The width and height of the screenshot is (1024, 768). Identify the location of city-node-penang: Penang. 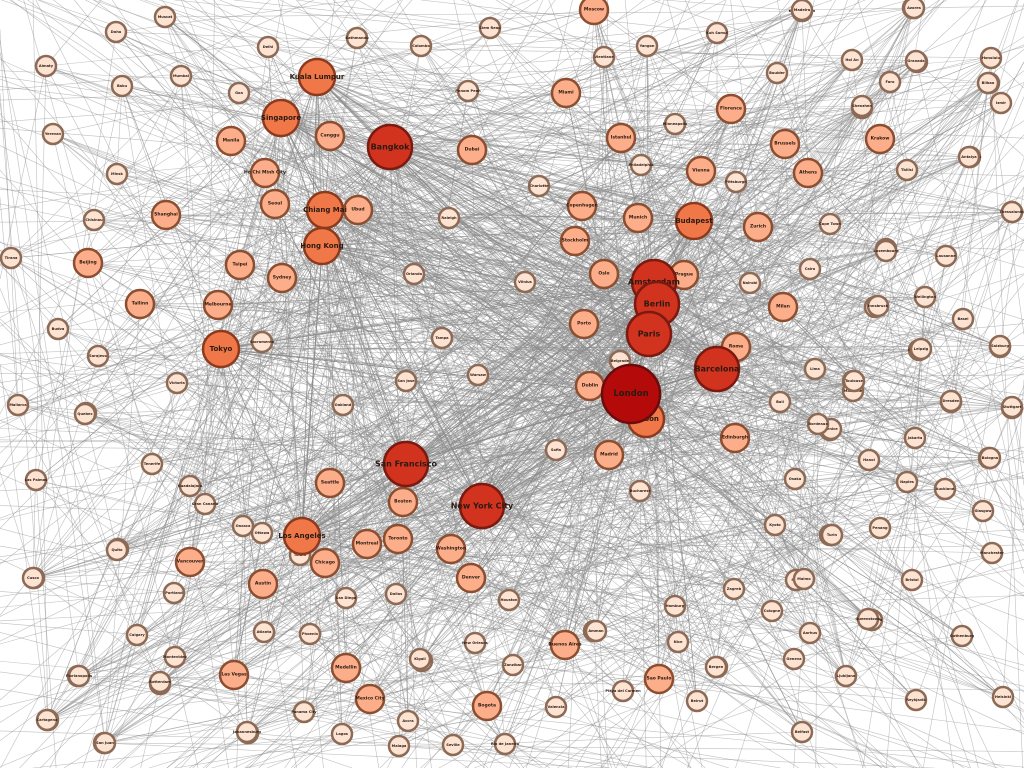
(880, 528).